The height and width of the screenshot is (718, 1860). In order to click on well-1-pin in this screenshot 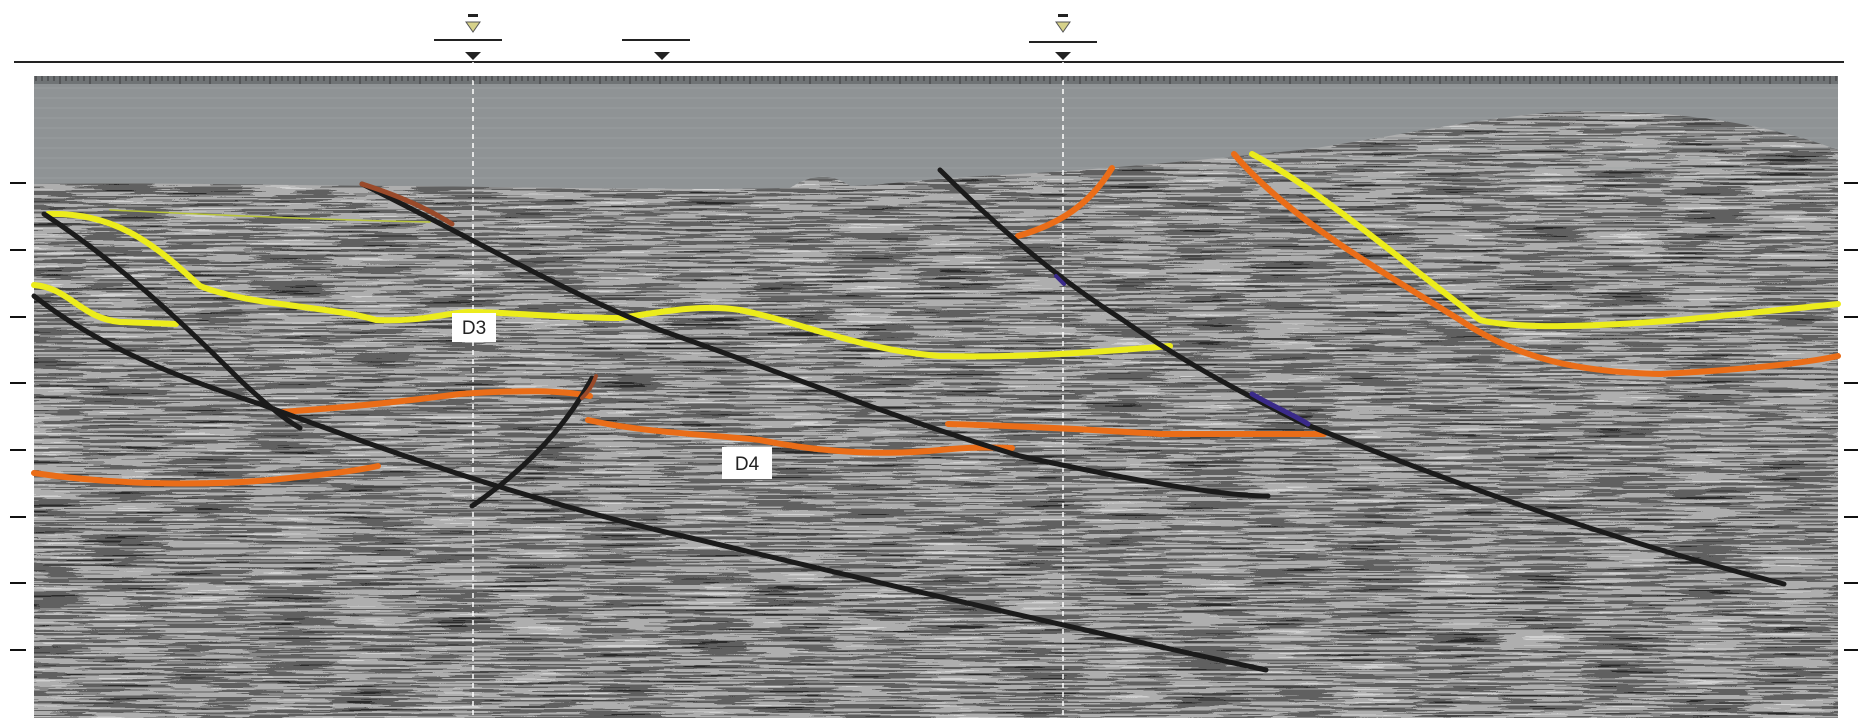, I will do `click(473, 56)`.